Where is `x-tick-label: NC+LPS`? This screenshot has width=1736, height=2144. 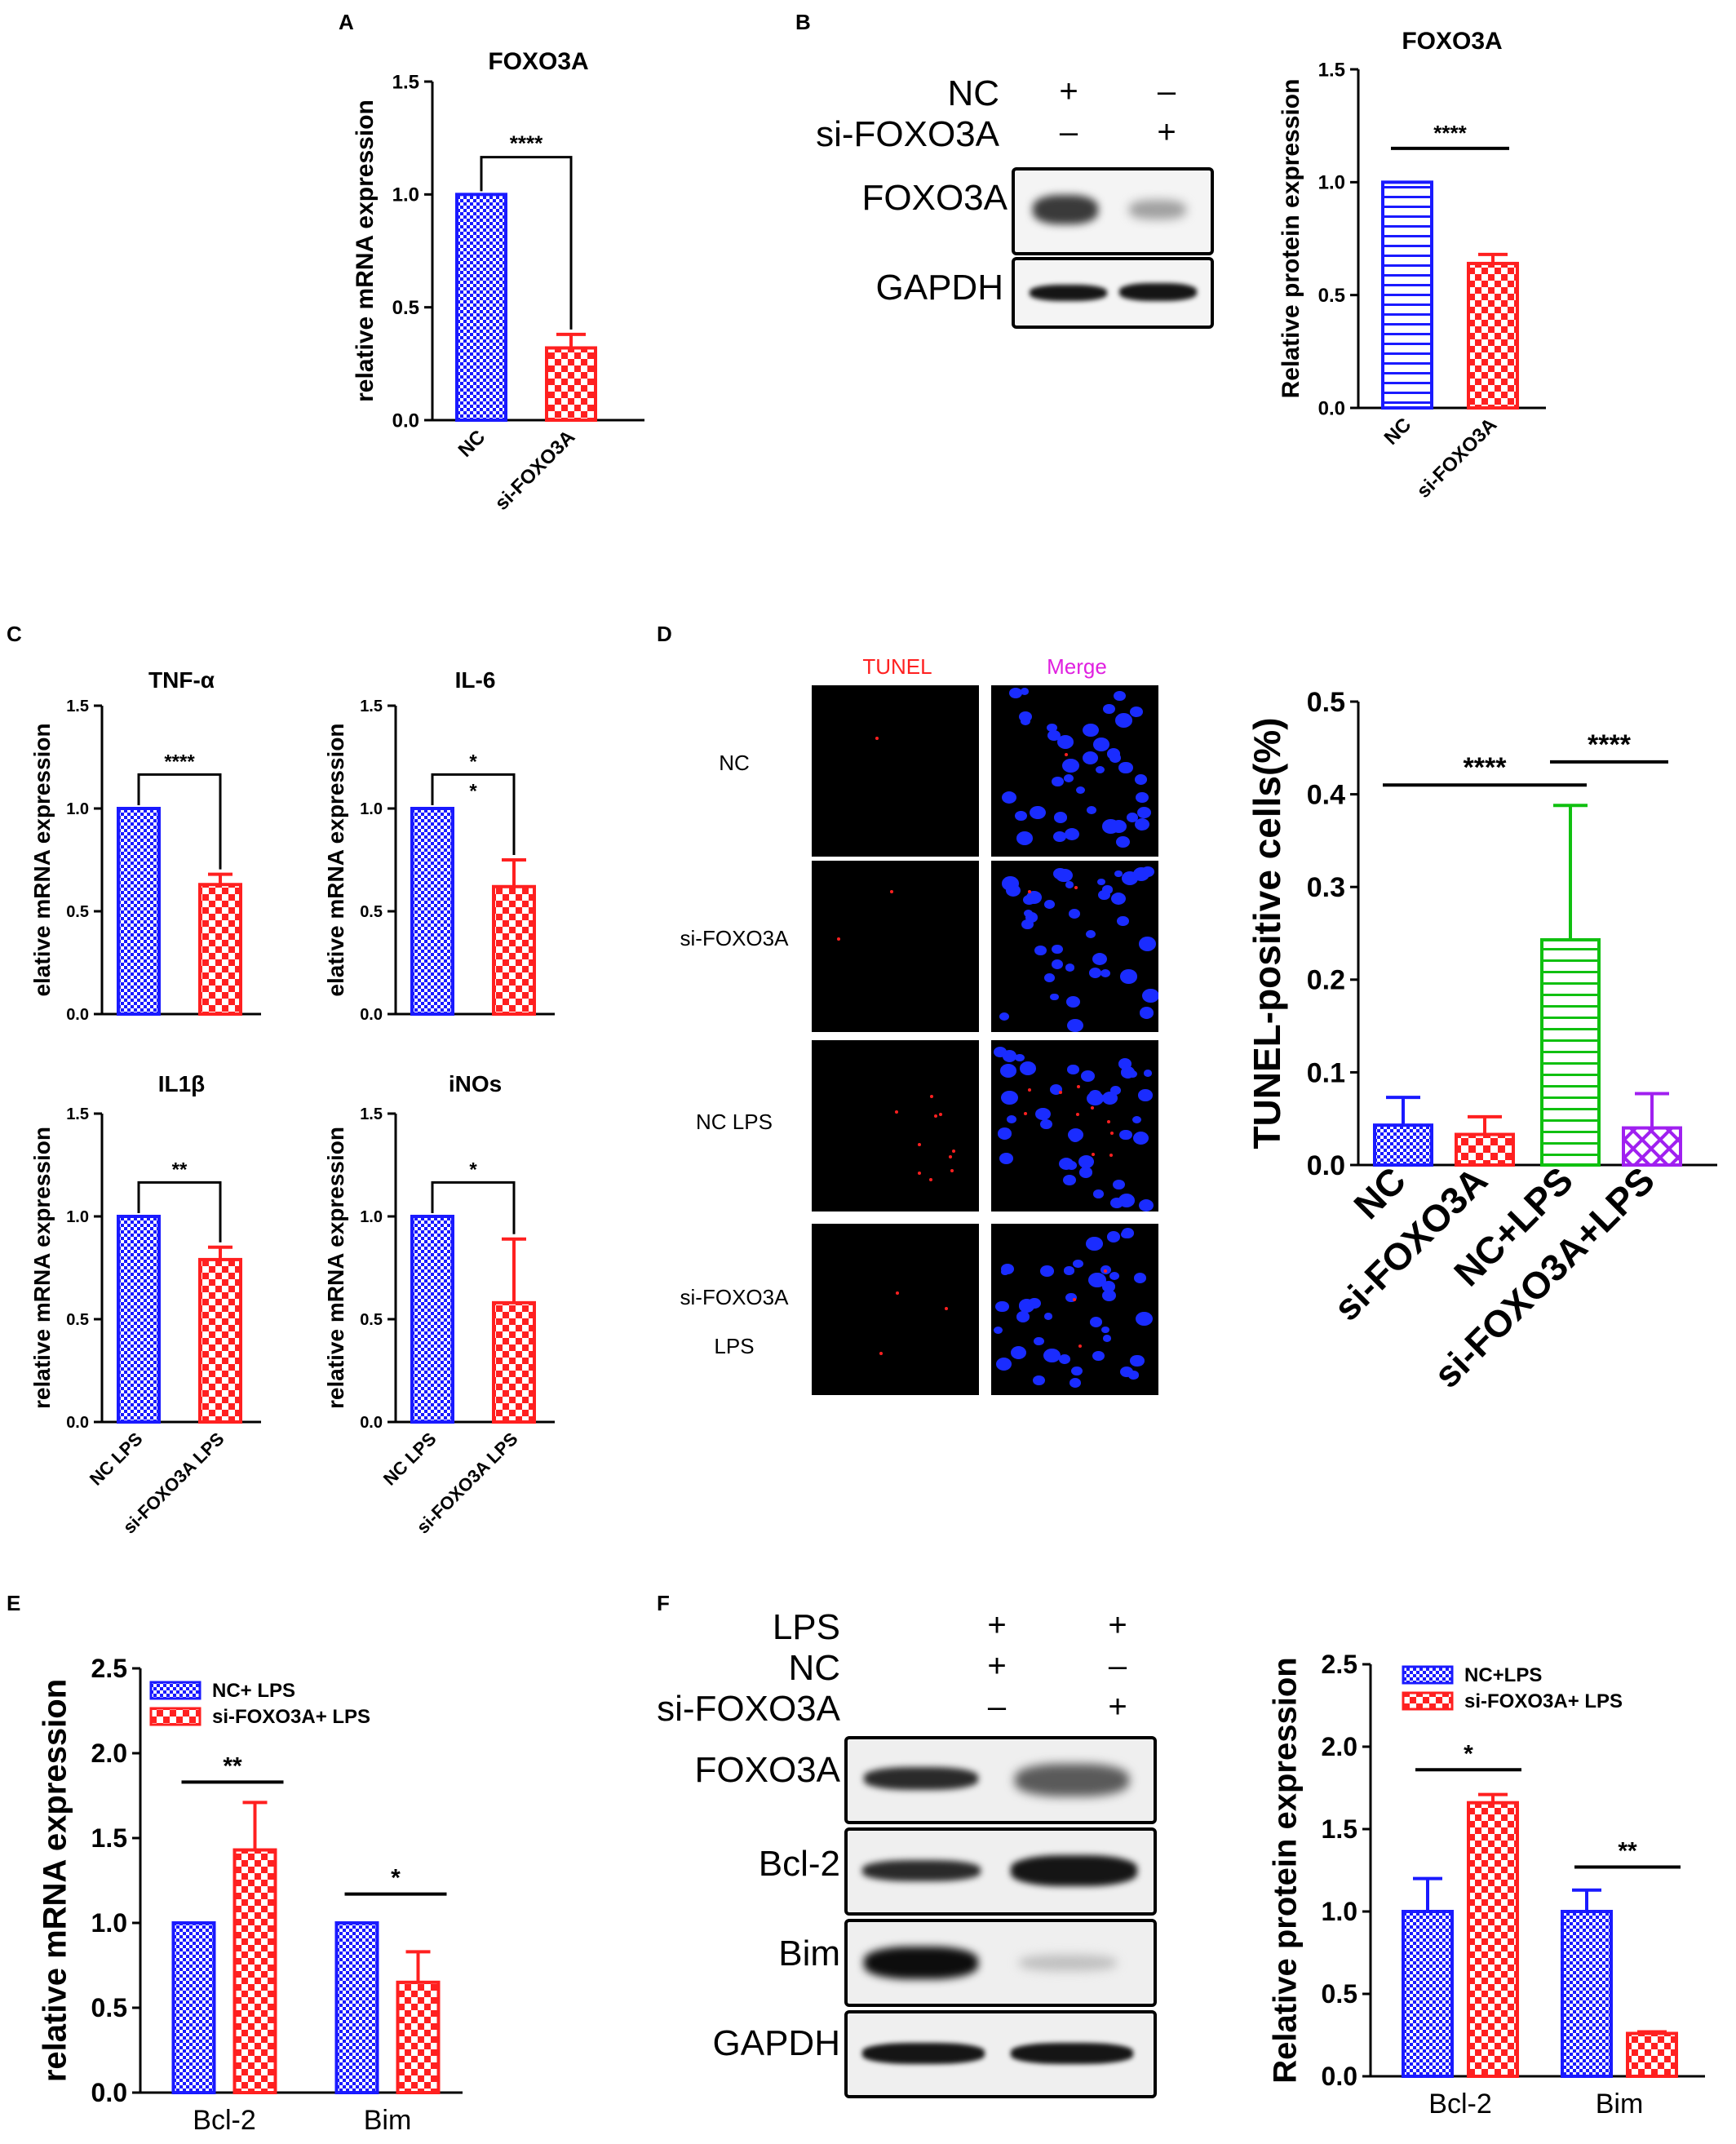
x-tick-label: NC+LPS is located at coordinates (1513, 1226).